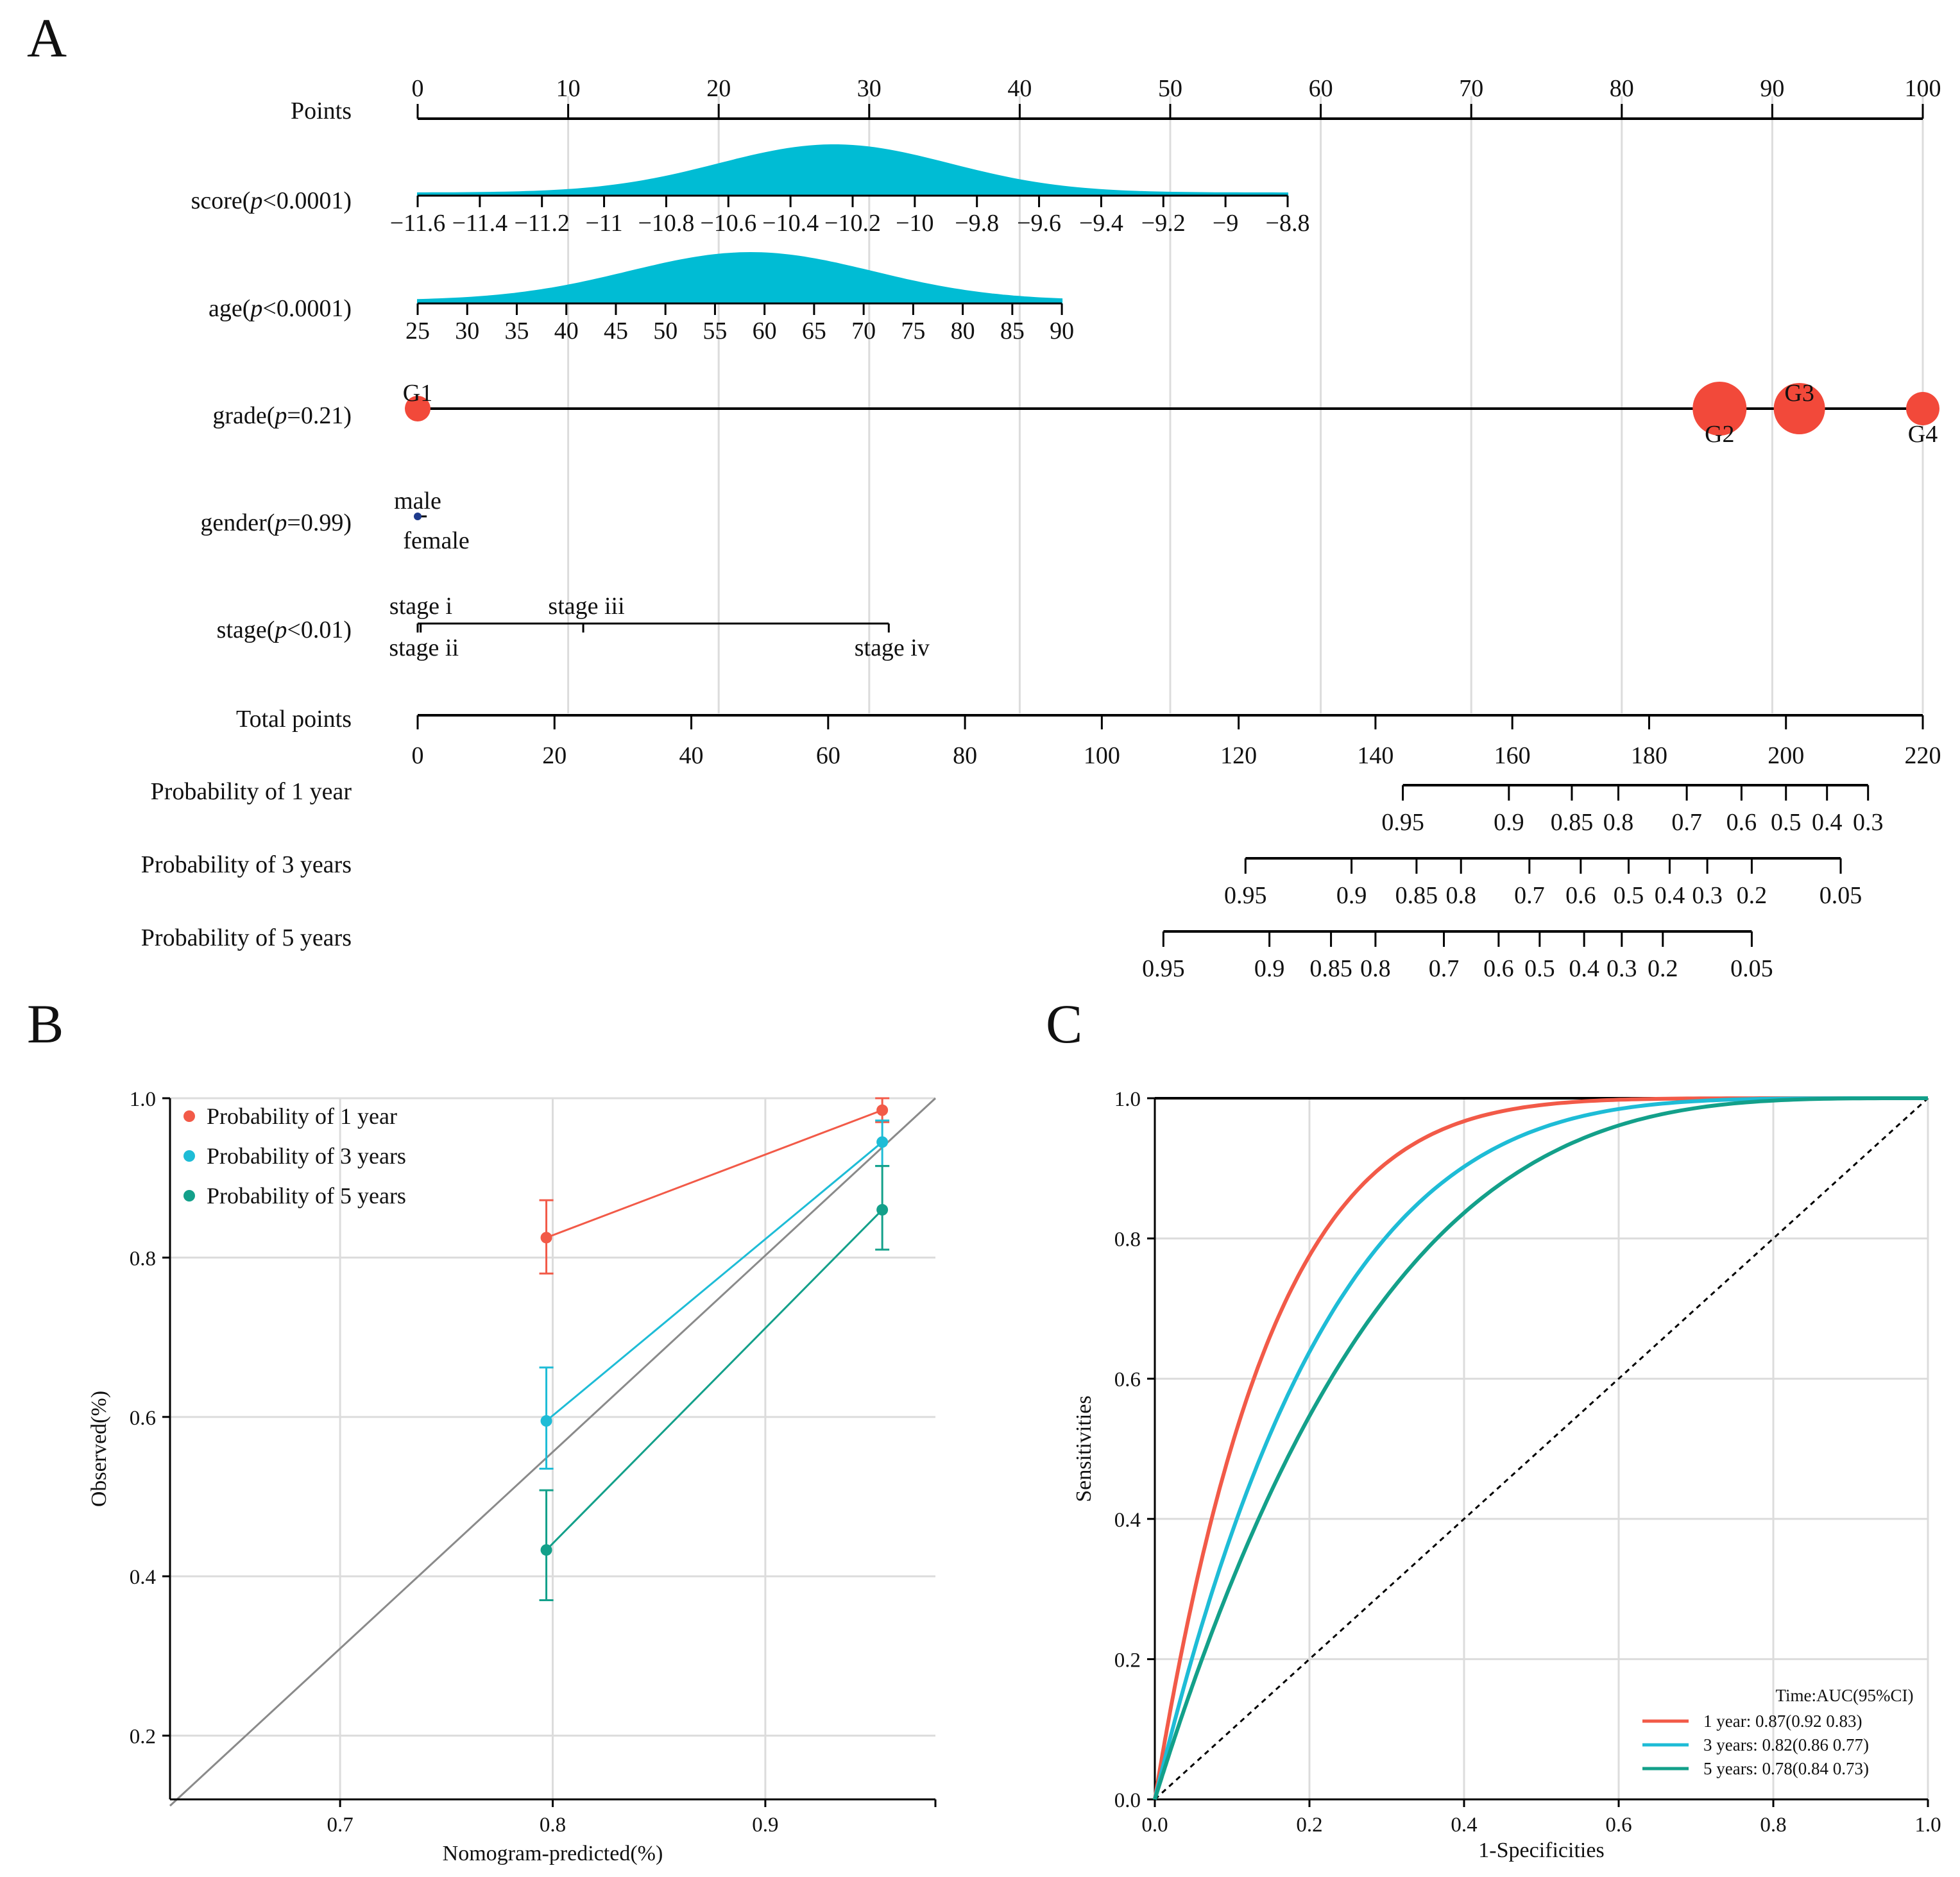 This screenshot has height=1877, width=1960. What do you see at coordinates (255, 200) in the screenshot?
I see `score-label-p: p` at bounding box center [255, 200].